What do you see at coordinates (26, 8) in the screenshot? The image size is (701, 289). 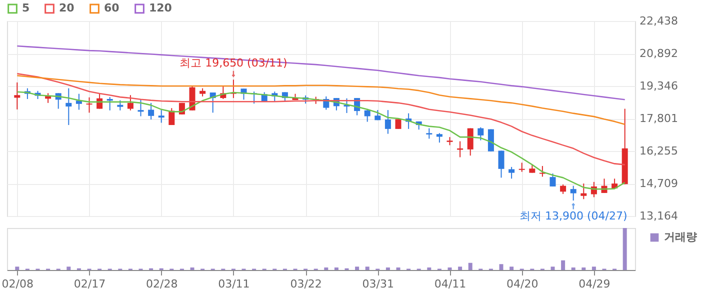 I see `legend-label: 5` at bounding box center [26, 8].